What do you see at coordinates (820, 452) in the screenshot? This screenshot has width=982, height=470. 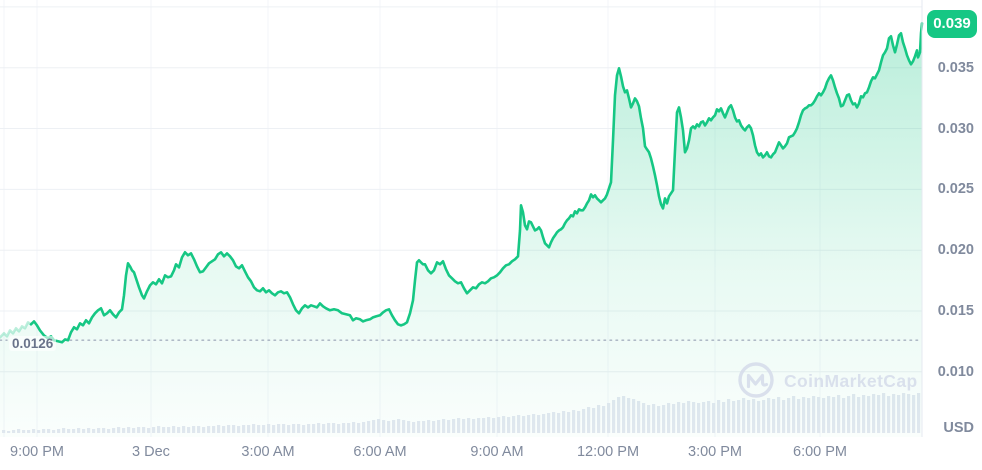 I see `x-axis-tick-label: 6:00 PM` at bounding box center [820, 452].